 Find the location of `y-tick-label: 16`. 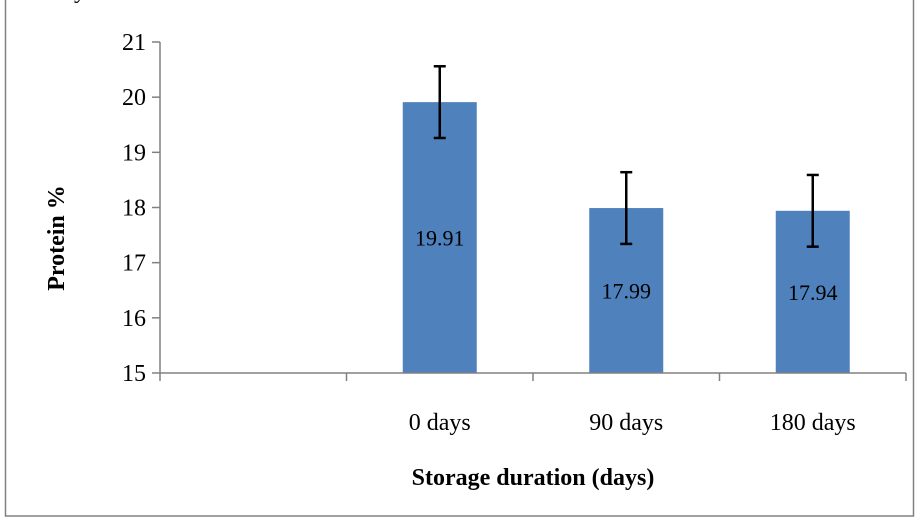

y-tick-label: 16 is located at coordinates (134, 319).